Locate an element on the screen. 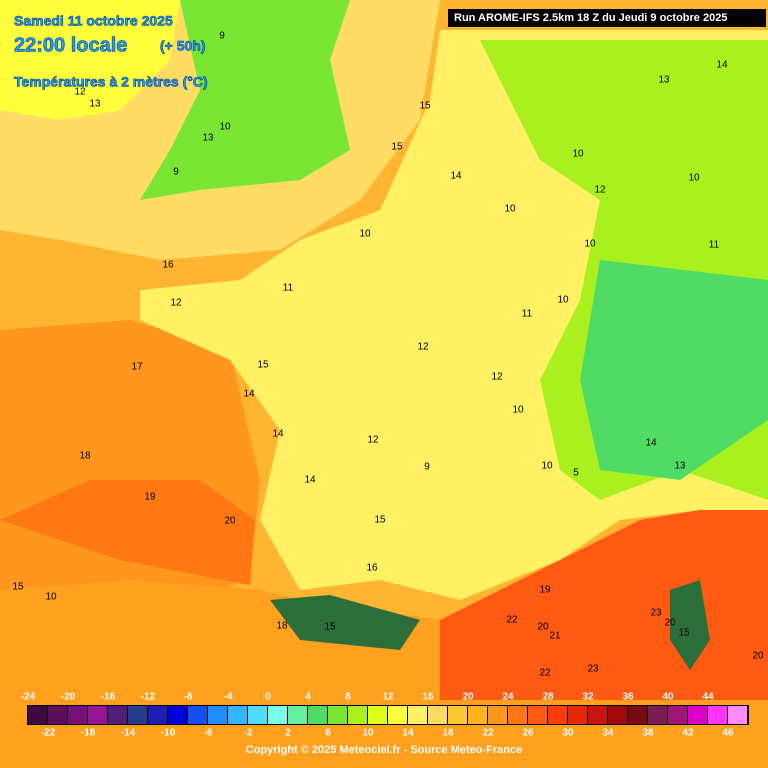  temp-label: 22 is located at coordinates (545, 673).